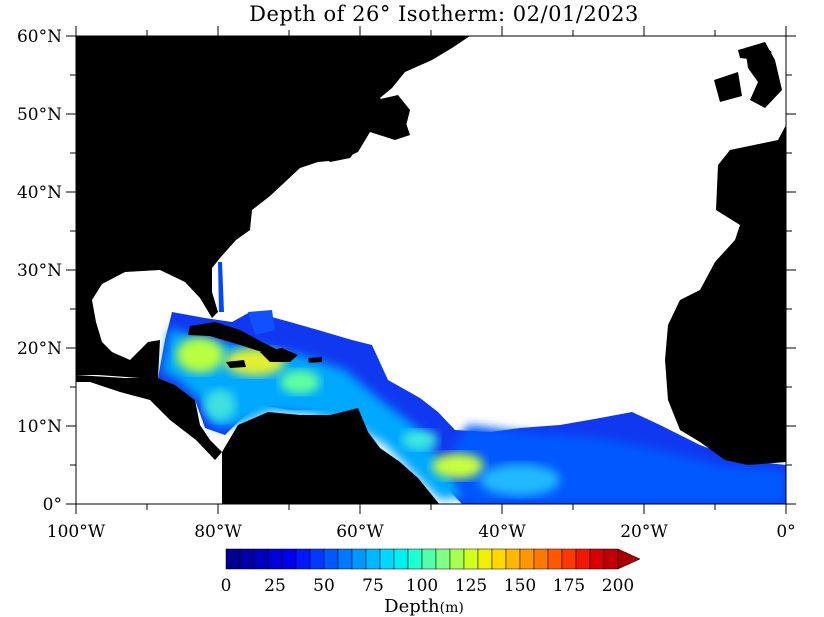 The height and width of the screenshot is (617, 824). Describe the element at coordinates (520, 586) in the screenshot. I see `colorbar-tick-150: 150` at that location.